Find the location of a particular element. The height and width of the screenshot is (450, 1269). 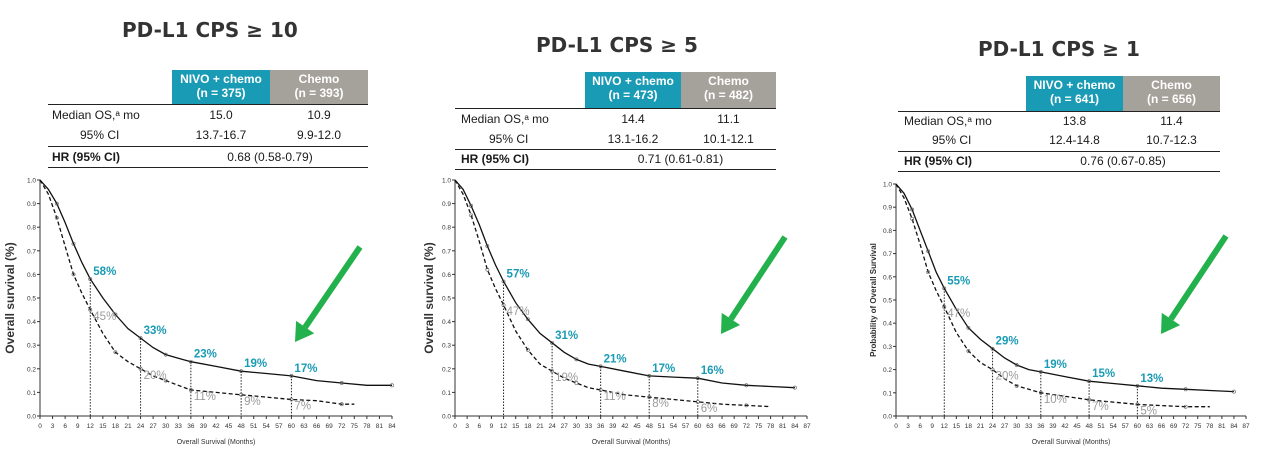

nivo-chemo-curve is located at coordinates (215, 282).